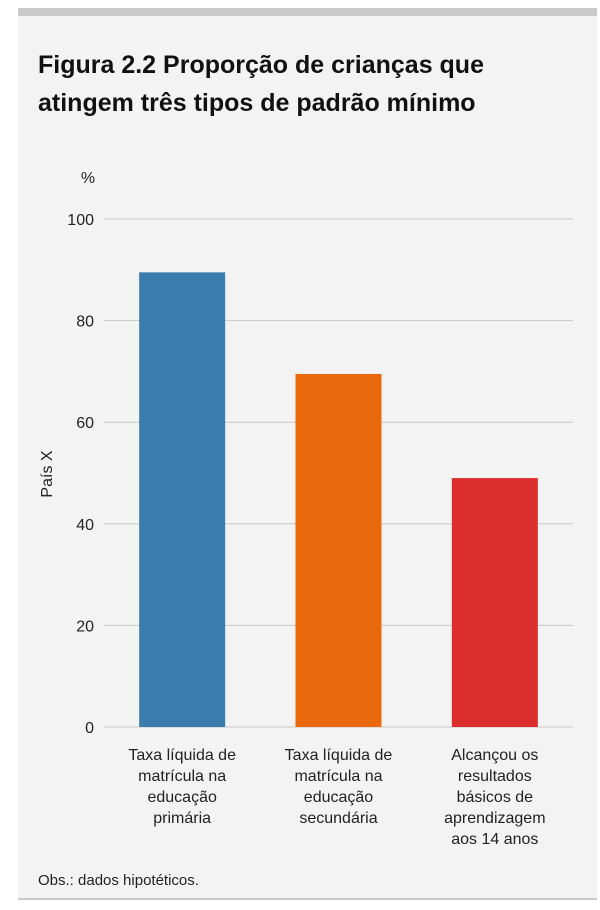 The width and height of the screenshot is (600, 910). What do you see at coordinates (85, 525) in the screenshot?
I see `y-tick-label: 40` at bounding box center [85, 525].